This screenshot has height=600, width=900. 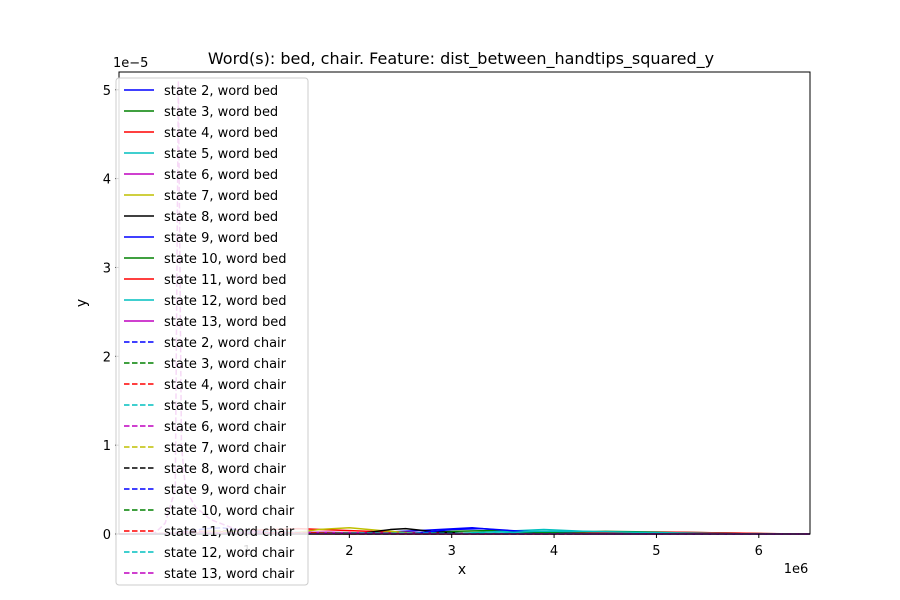 I want to click on y-tick-label: 3, so click(x=107, y=268).